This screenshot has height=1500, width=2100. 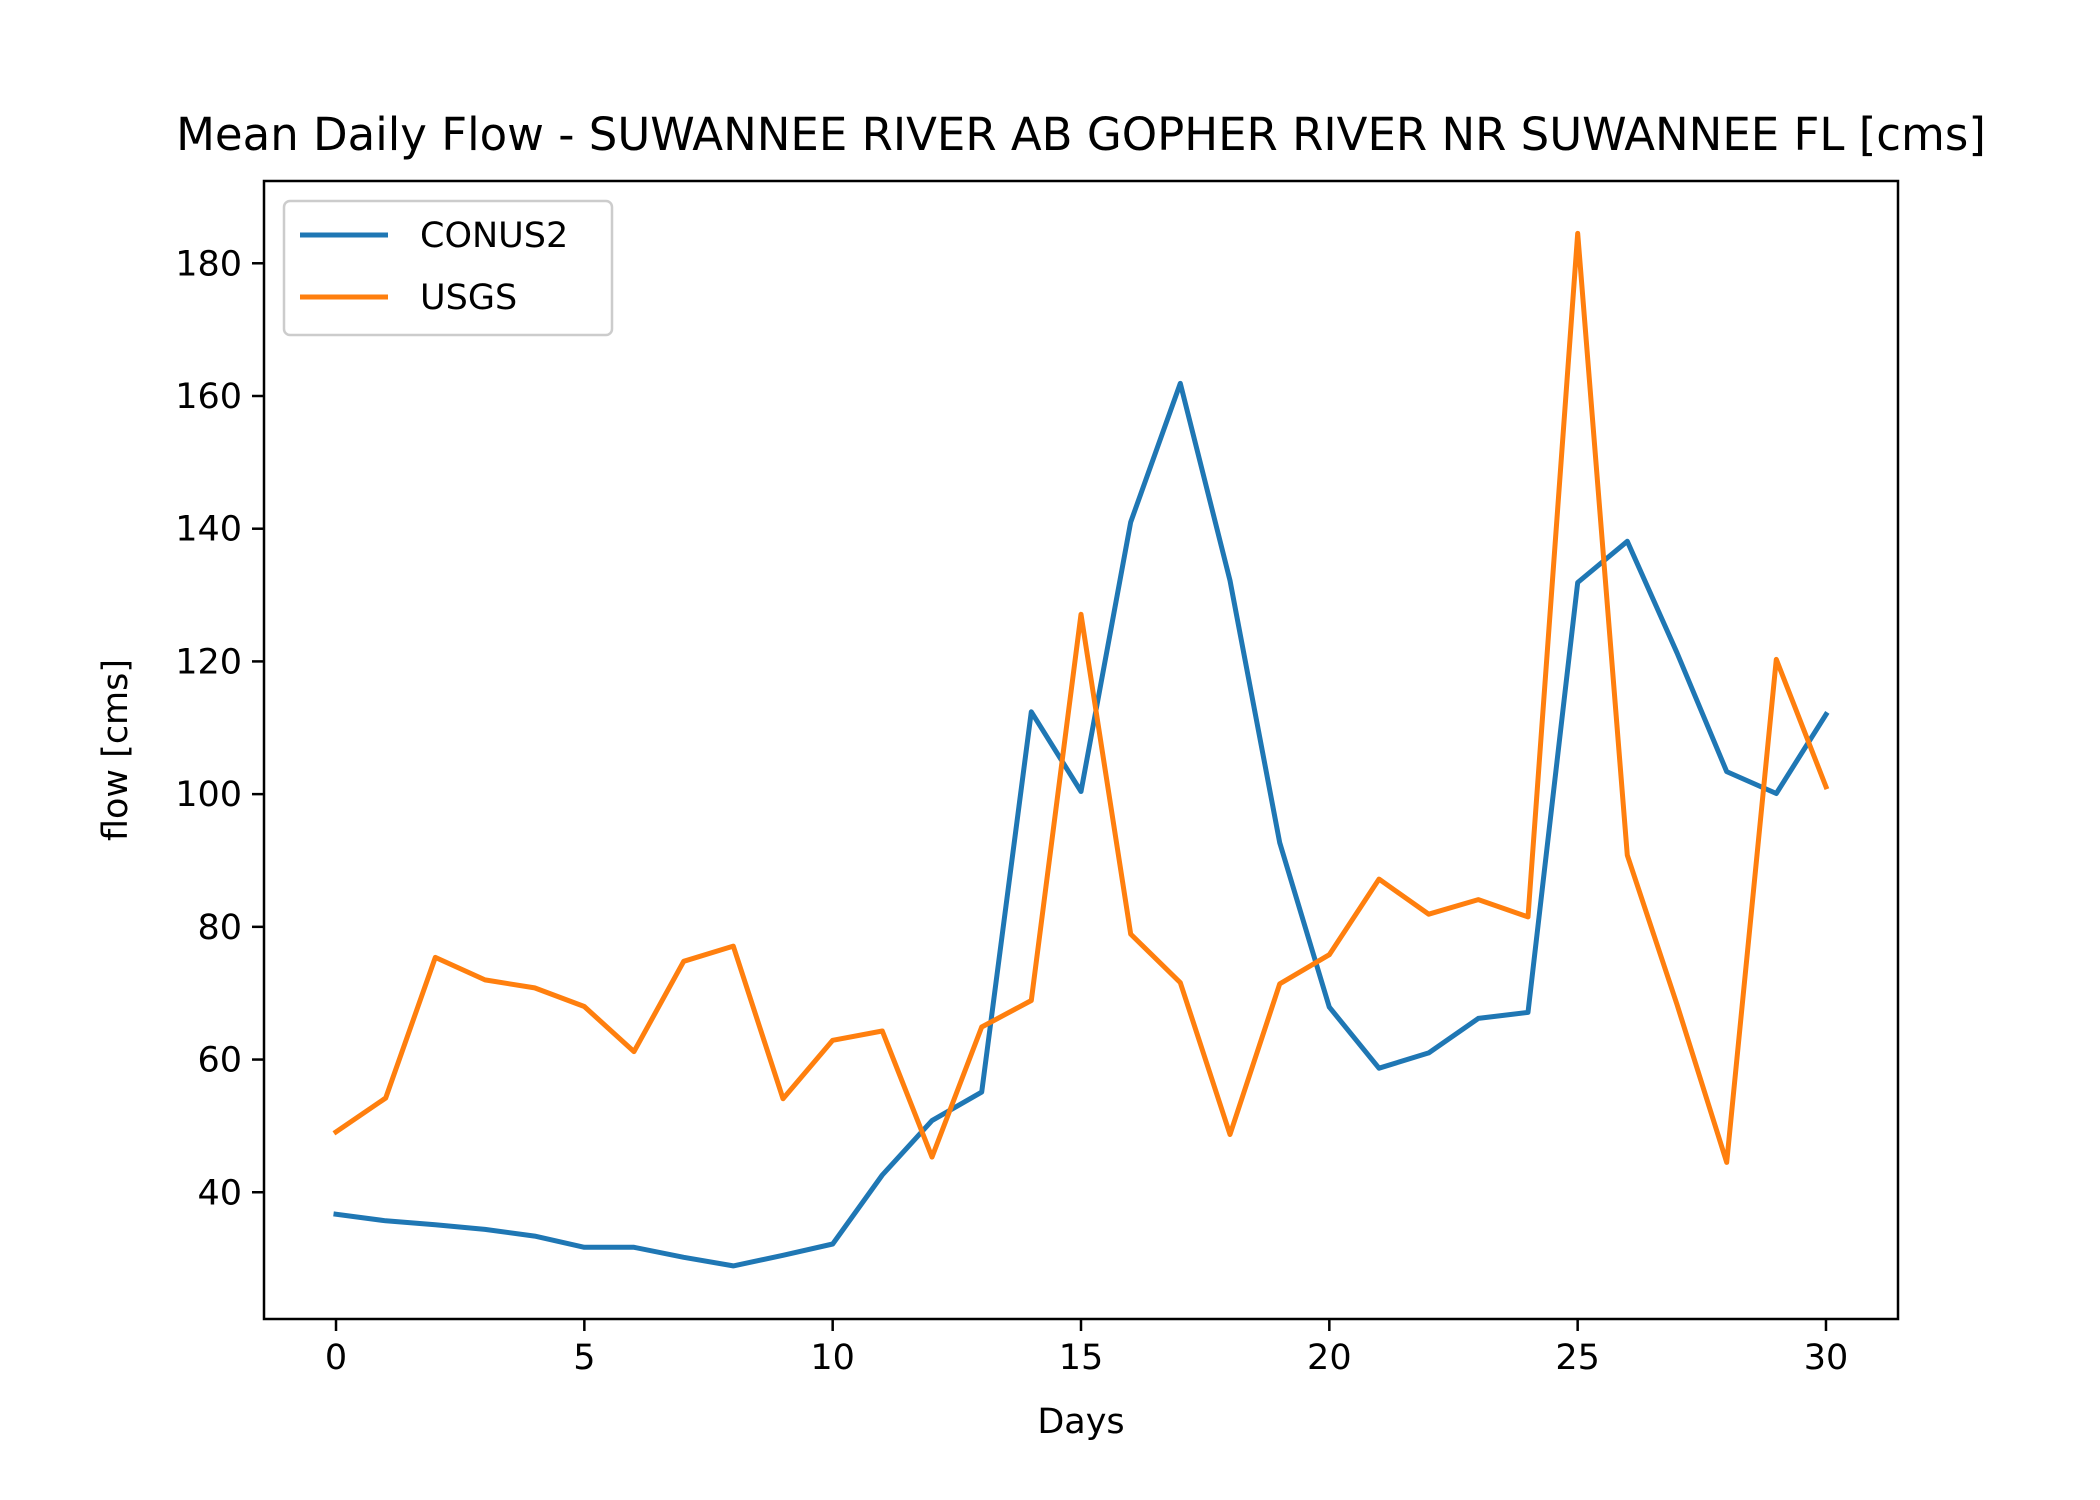 I want to click on legend-label-usgs: USGS, so click(x=468, y=298).